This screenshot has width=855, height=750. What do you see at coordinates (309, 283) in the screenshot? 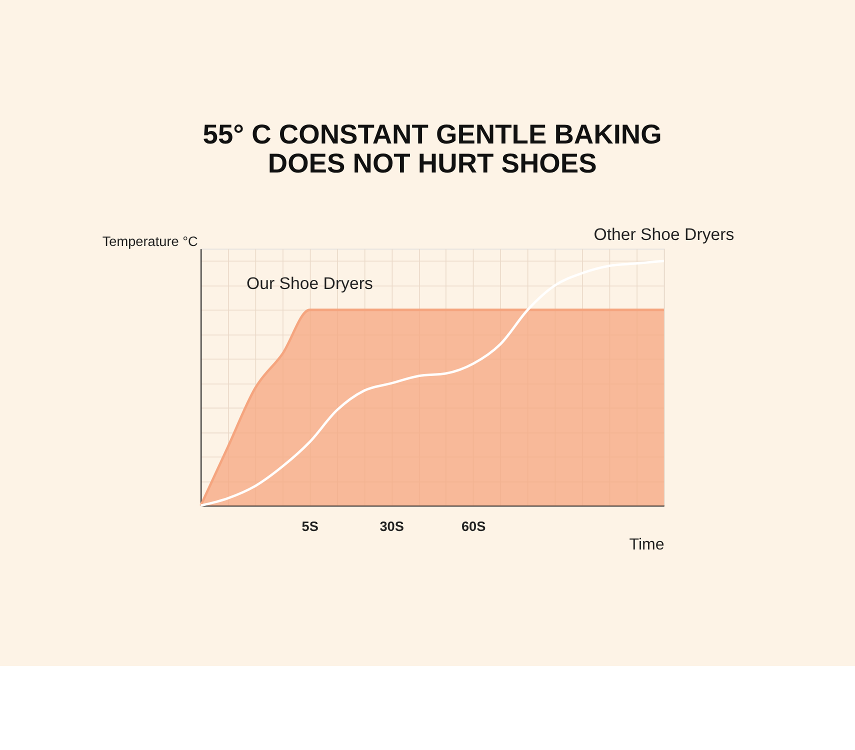
I see `series-label: Our Shoe Dryers` at bounding box center [309, 283].